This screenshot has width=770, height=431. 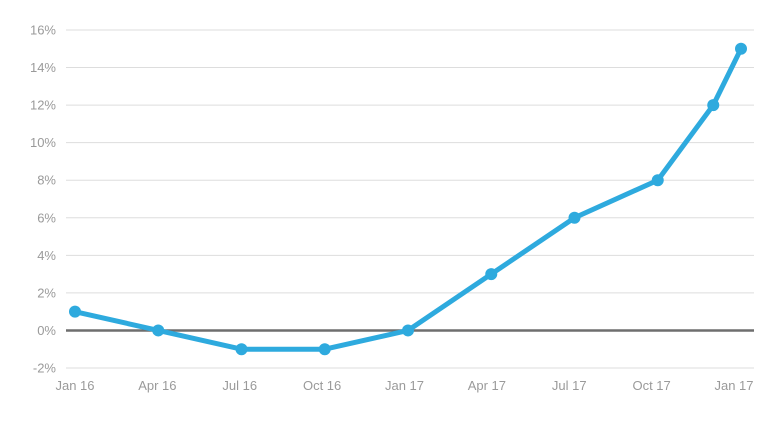 I want to click on x-tick-label: Apr 16, so click(x=157, y=385).